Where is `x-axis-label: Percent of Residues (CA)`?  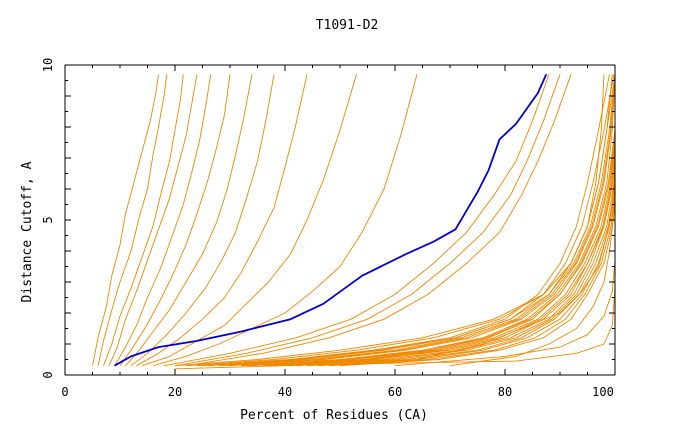 x-axis-label: Percent of Residues (CA) is located at coordinates (334, 415).